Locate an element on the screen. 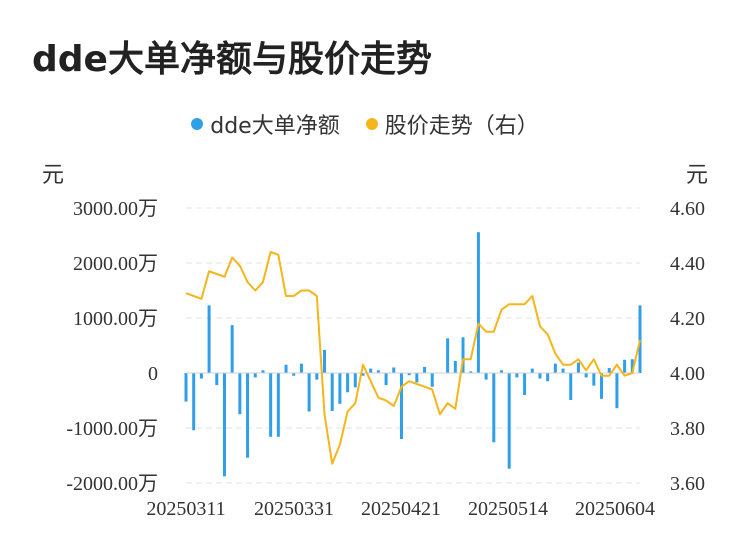 Image resolution: width=750 pixels, height=558 pixels. x-tick-label: 20250604 is located at coordinates (615, 509).